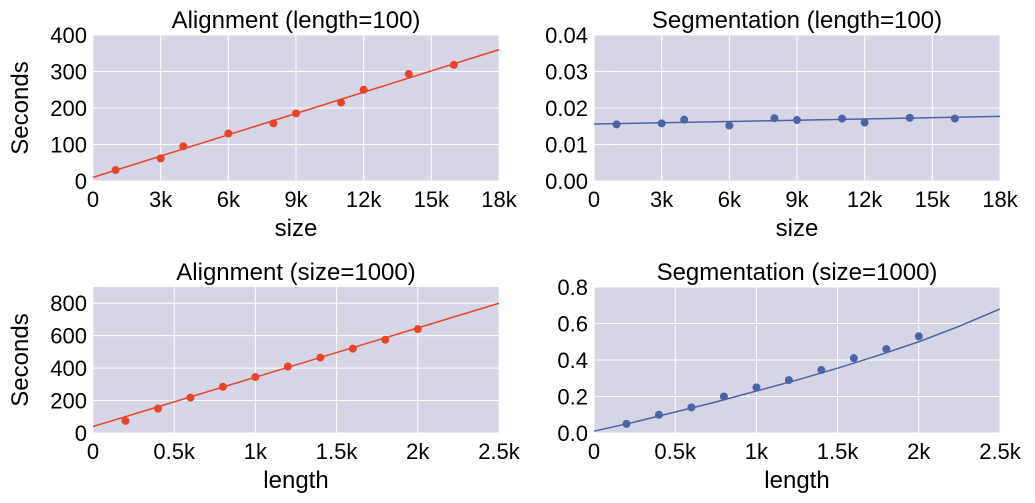 The width and height of the screenshot is (1035, 503). I want to click on y-tick-label: 0.00, so click(566, 181).